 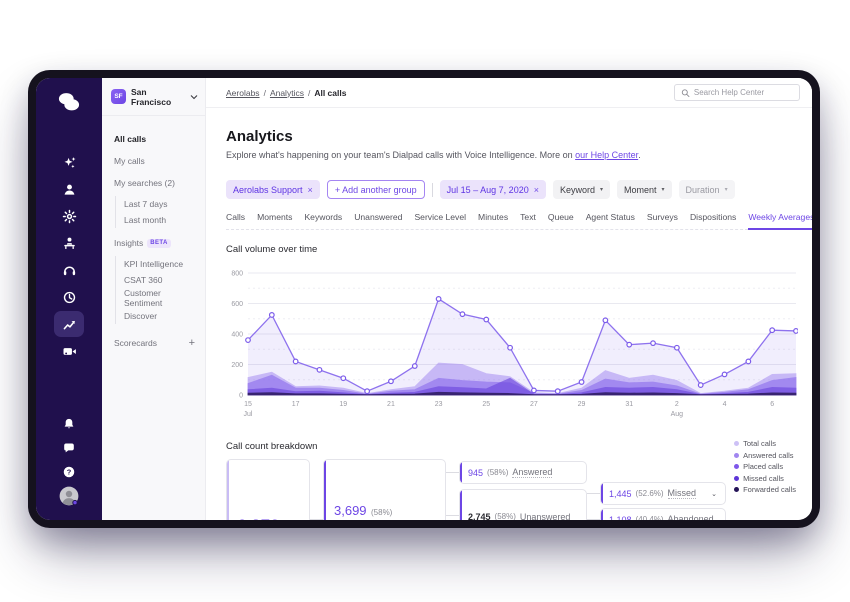 I want to click on tab-moments: Moments, so click(x=275, y=217).